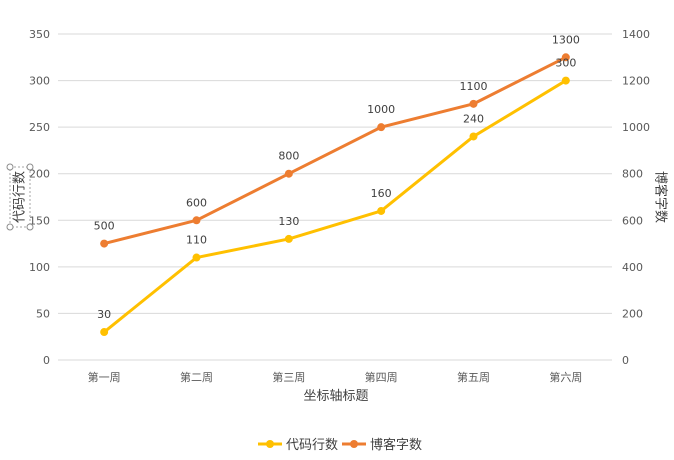 This screenshot has height=460, width=674. What do you see at coordinates (196, 377) in the screenshot?
I see `x-tick-label: 第二周` at bounding box center [196, 377].